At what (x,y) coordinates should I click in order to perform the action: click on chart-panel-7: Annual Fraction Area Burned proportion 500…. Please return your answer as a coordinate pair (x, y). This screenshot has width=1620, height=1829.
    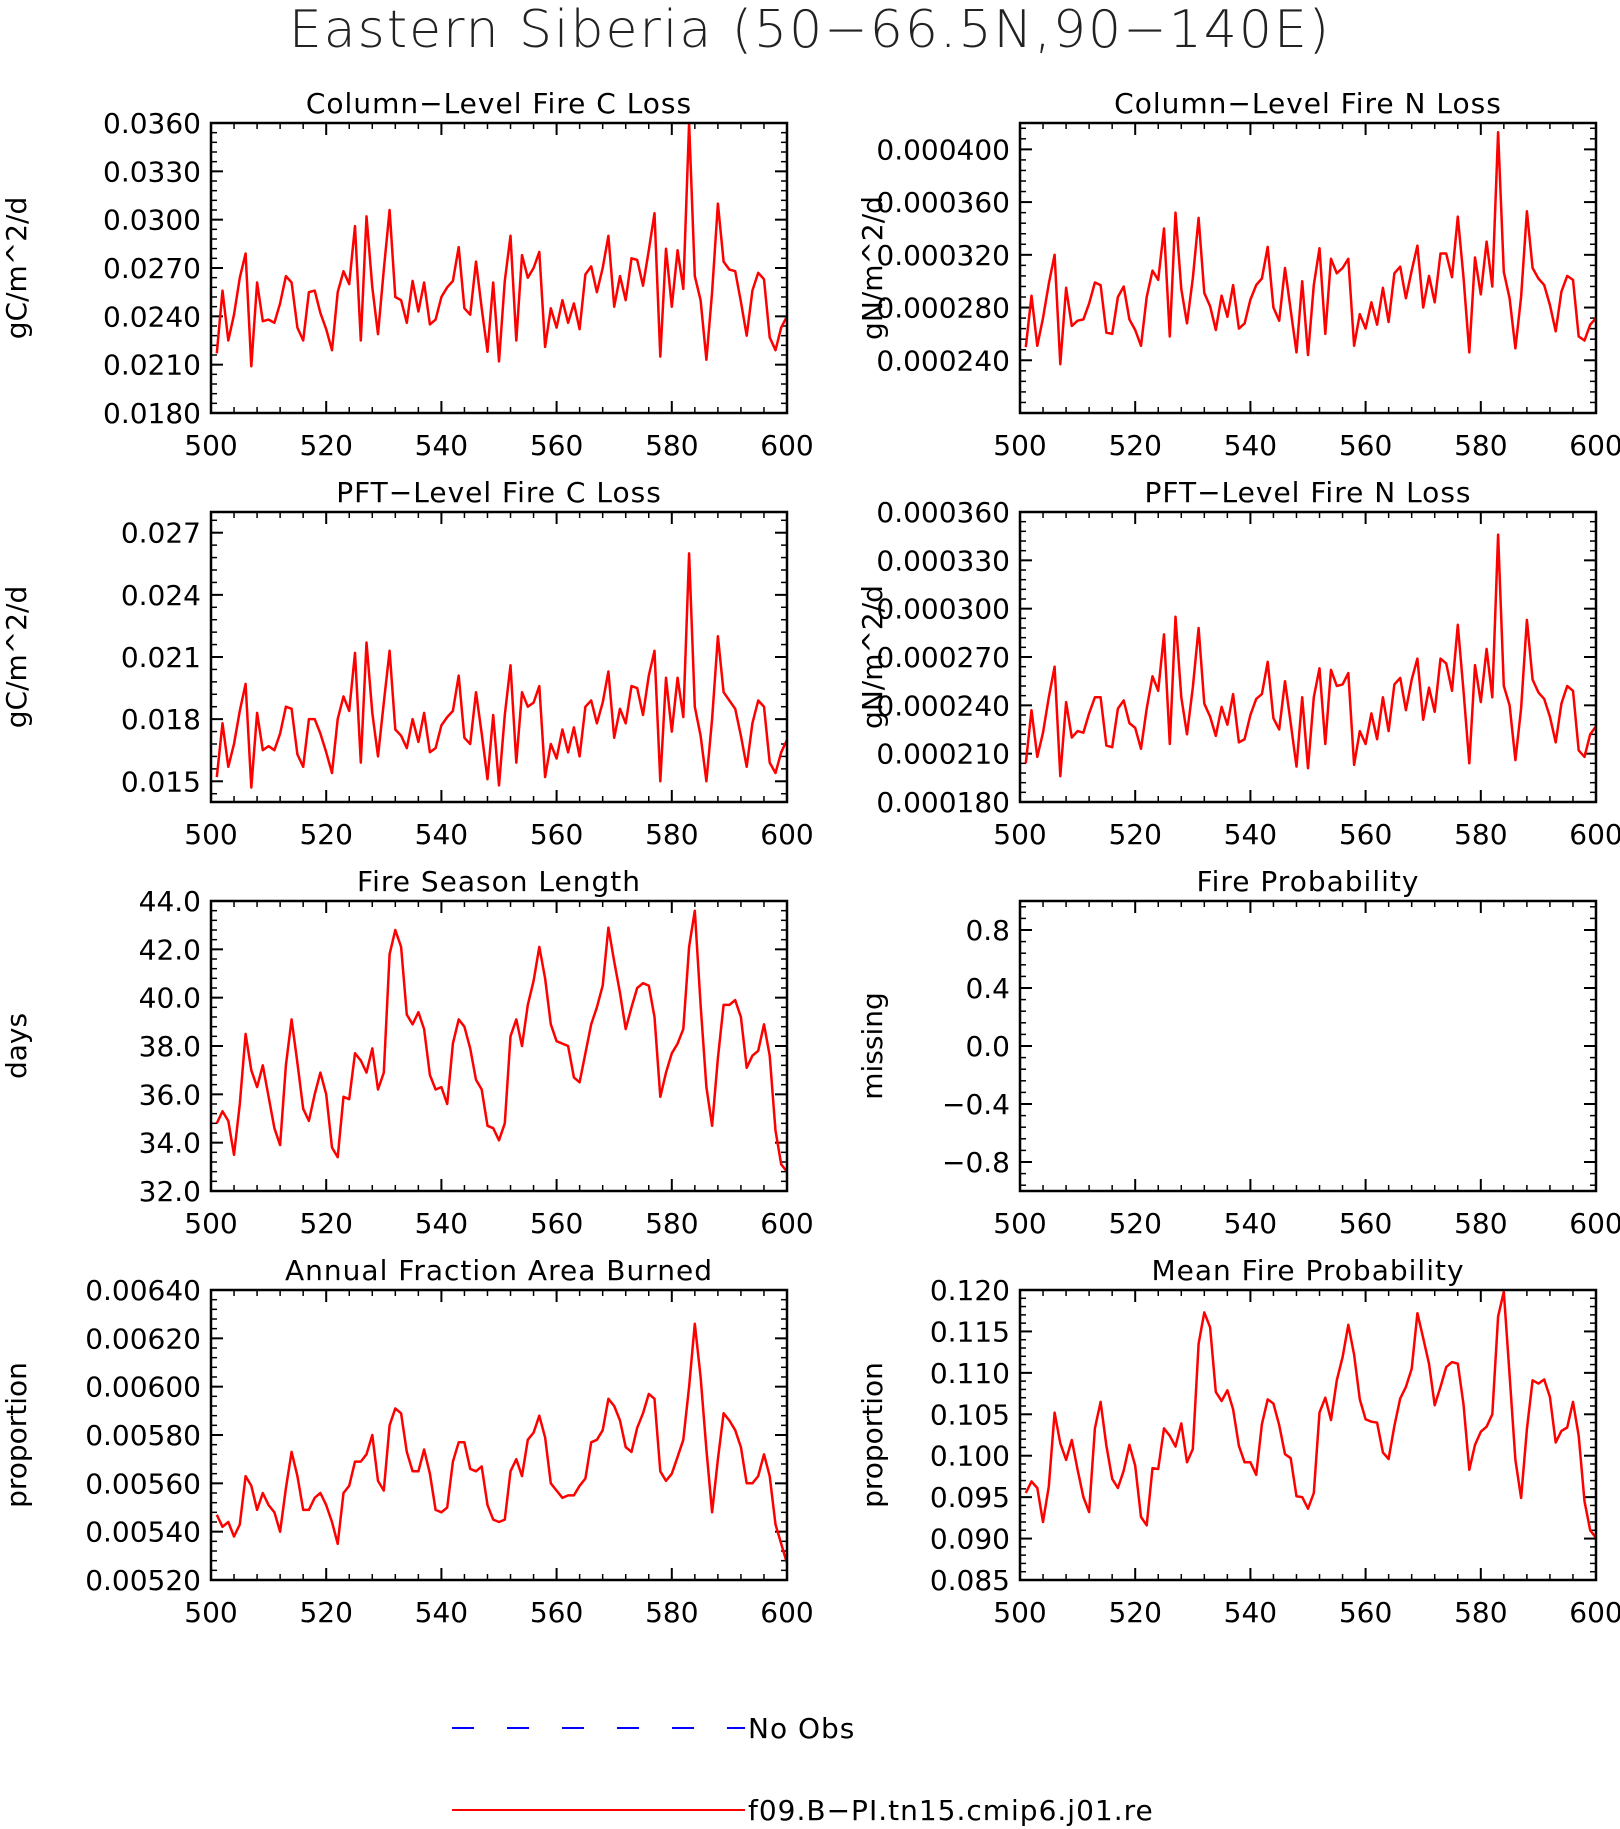
    Looking at the image, I should click on (407, 1441).